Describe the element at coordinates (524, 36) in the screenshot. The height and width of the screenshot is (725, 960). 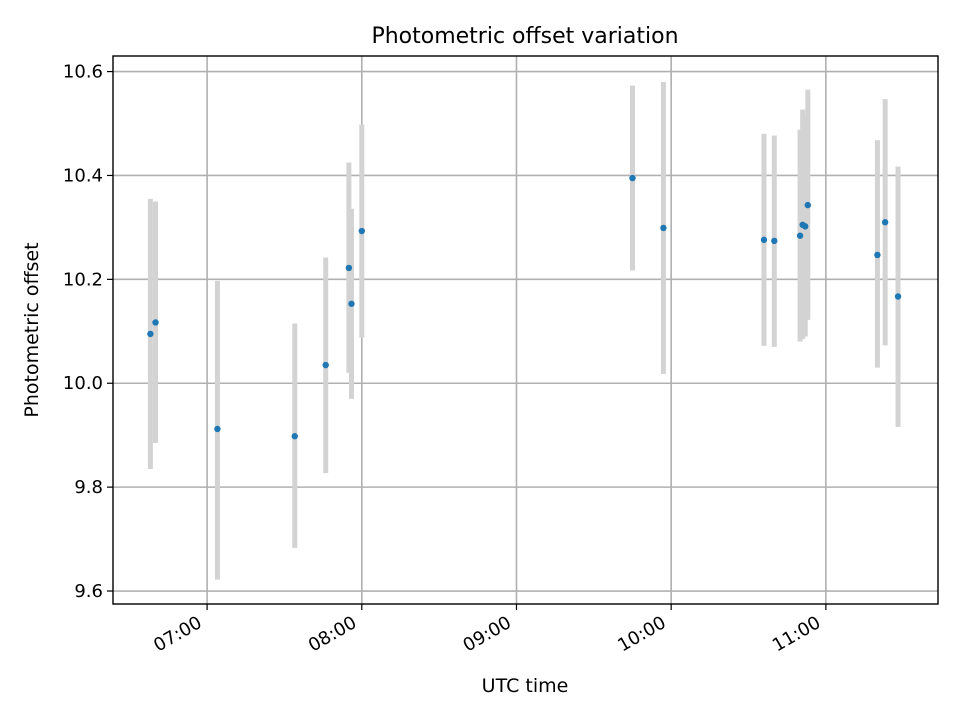
I see `chart-title: Photometric offset variation` at that location.